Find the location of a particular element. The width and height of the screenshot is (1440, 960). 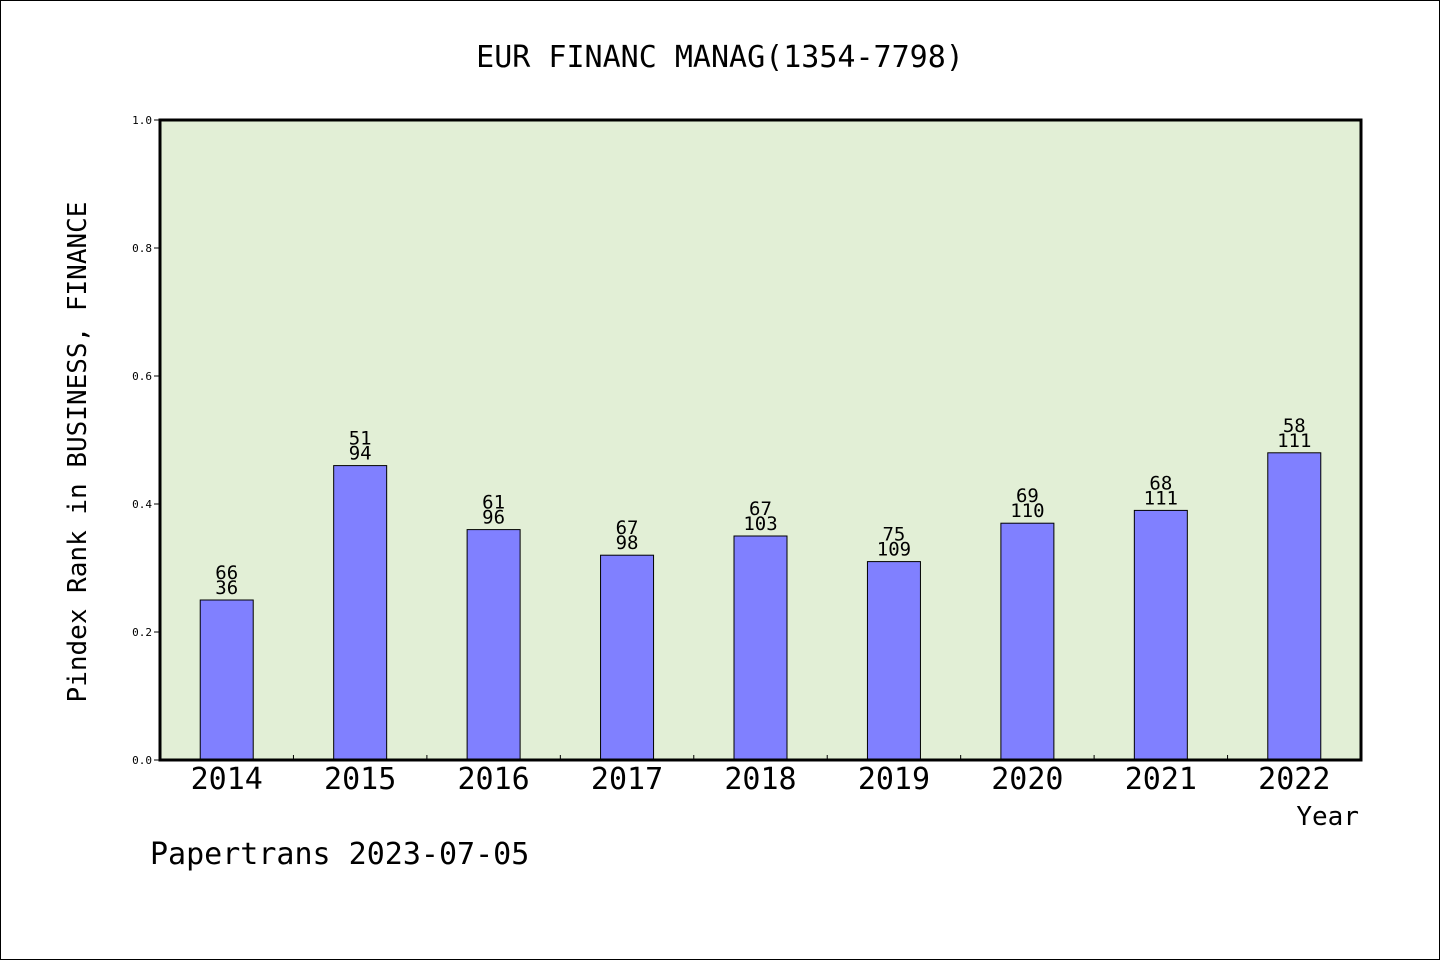

y-axis-ticks: 0.0 0.2 0.4 0.6 0.8 1.0 is located at coordinates (146, 440).